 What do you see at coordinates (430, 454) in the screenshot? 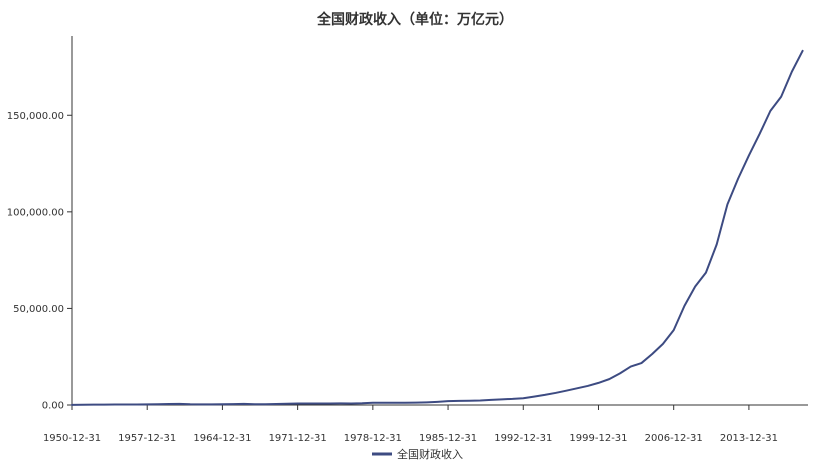
I see `legend-label: 全国财政收入` at bounding box center [430, 454].